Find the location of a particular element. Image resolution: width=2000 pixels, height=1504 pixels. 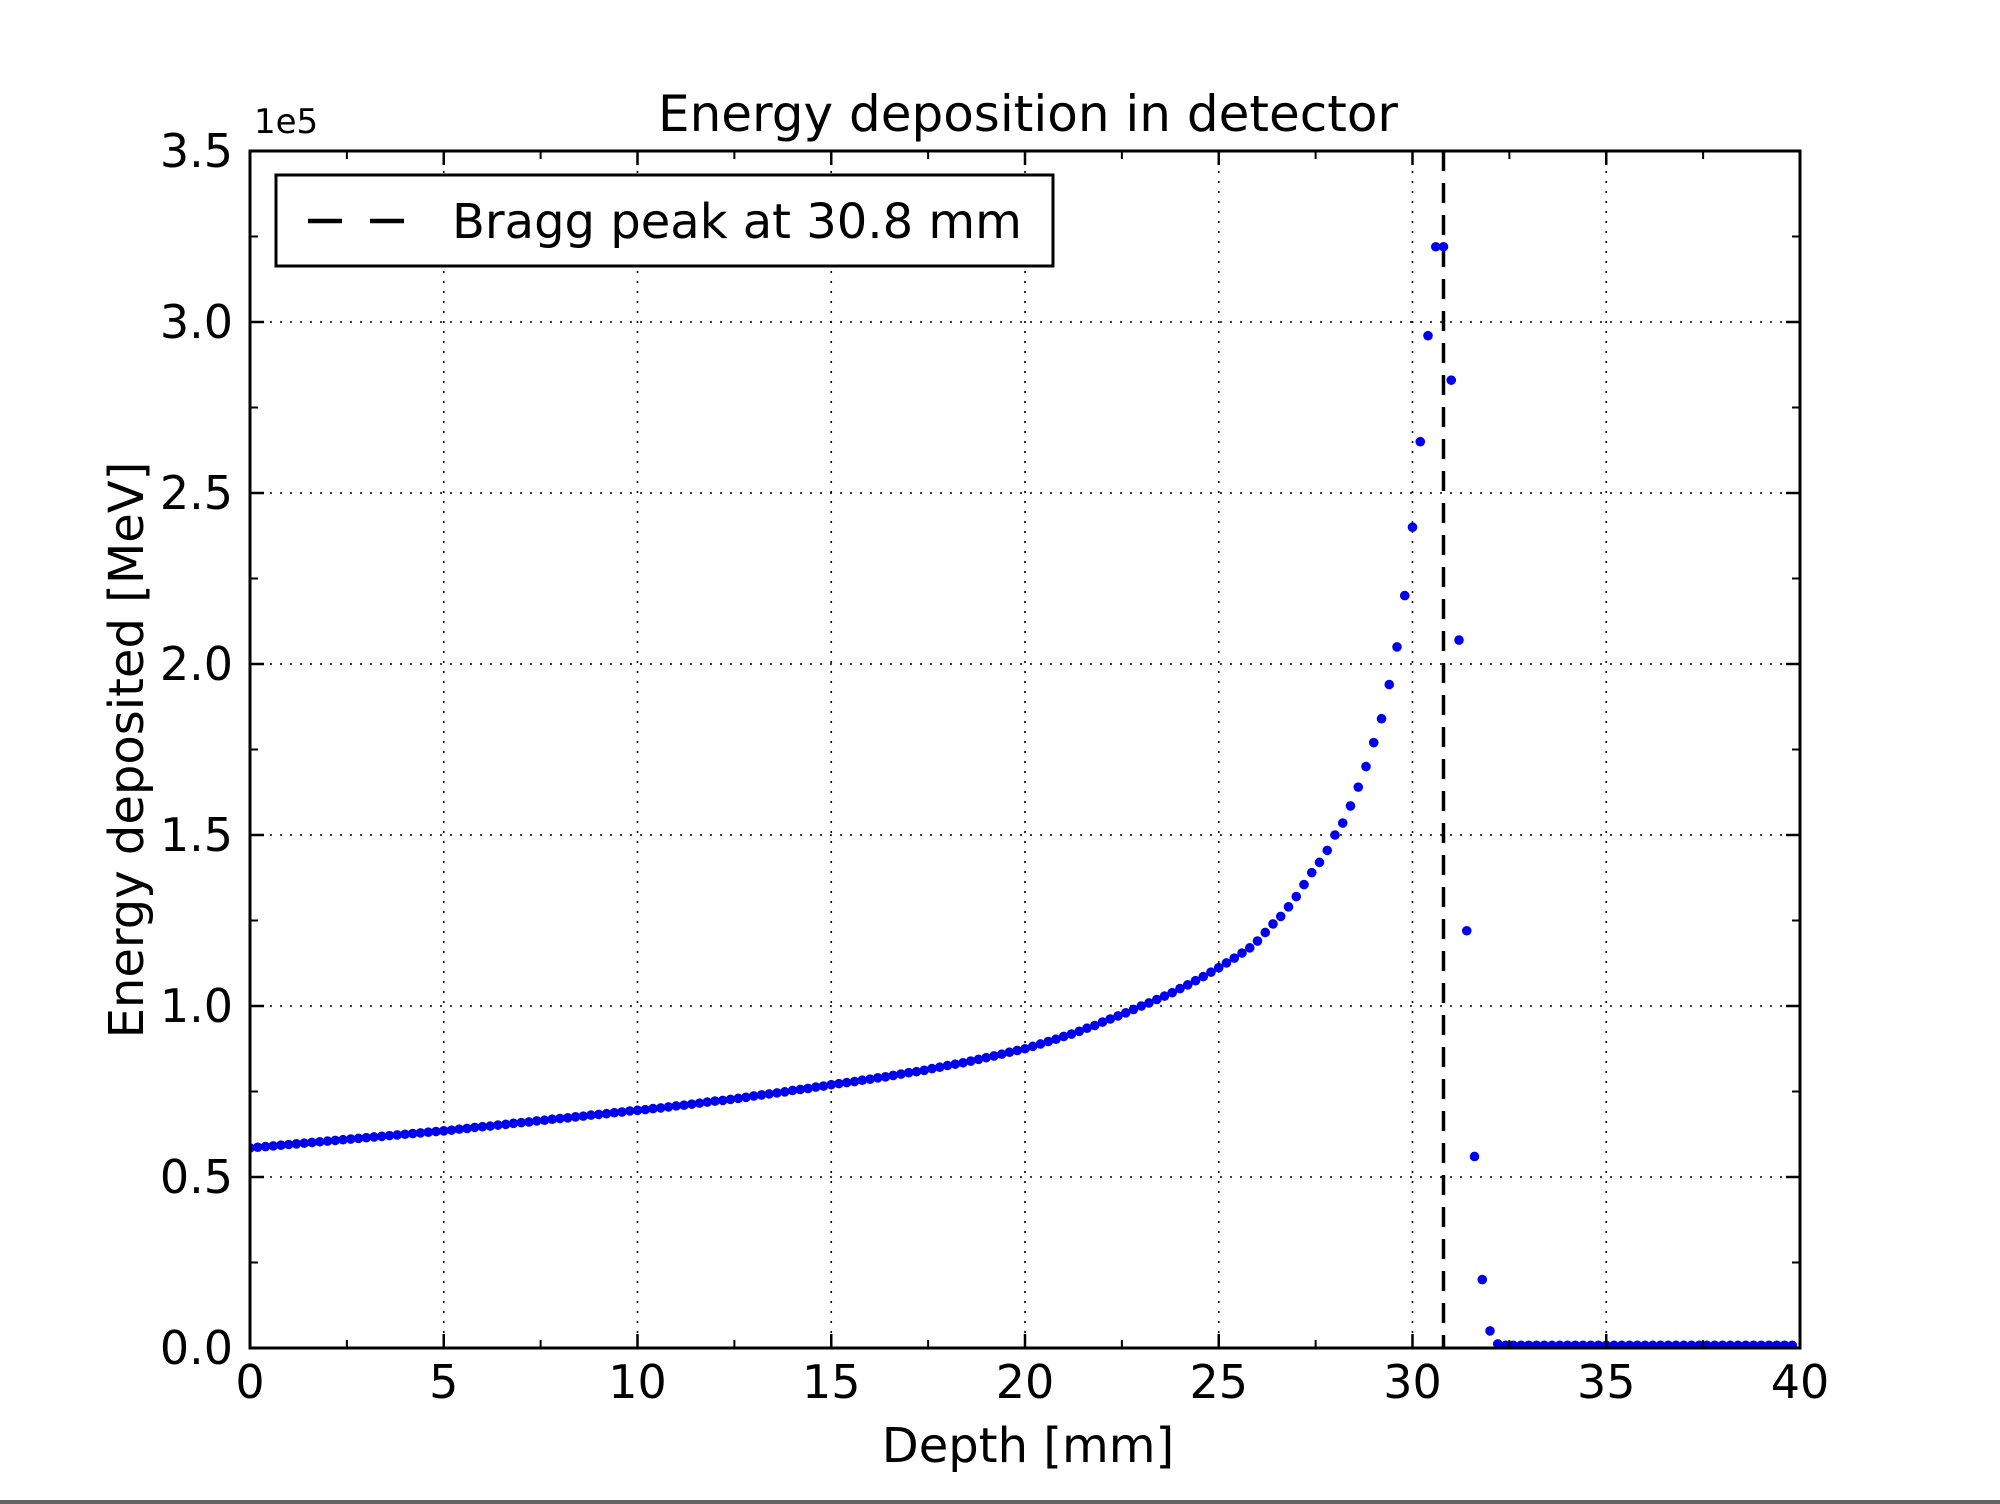

x-tick-label: 20 is located at coordinates (1025, 1382).